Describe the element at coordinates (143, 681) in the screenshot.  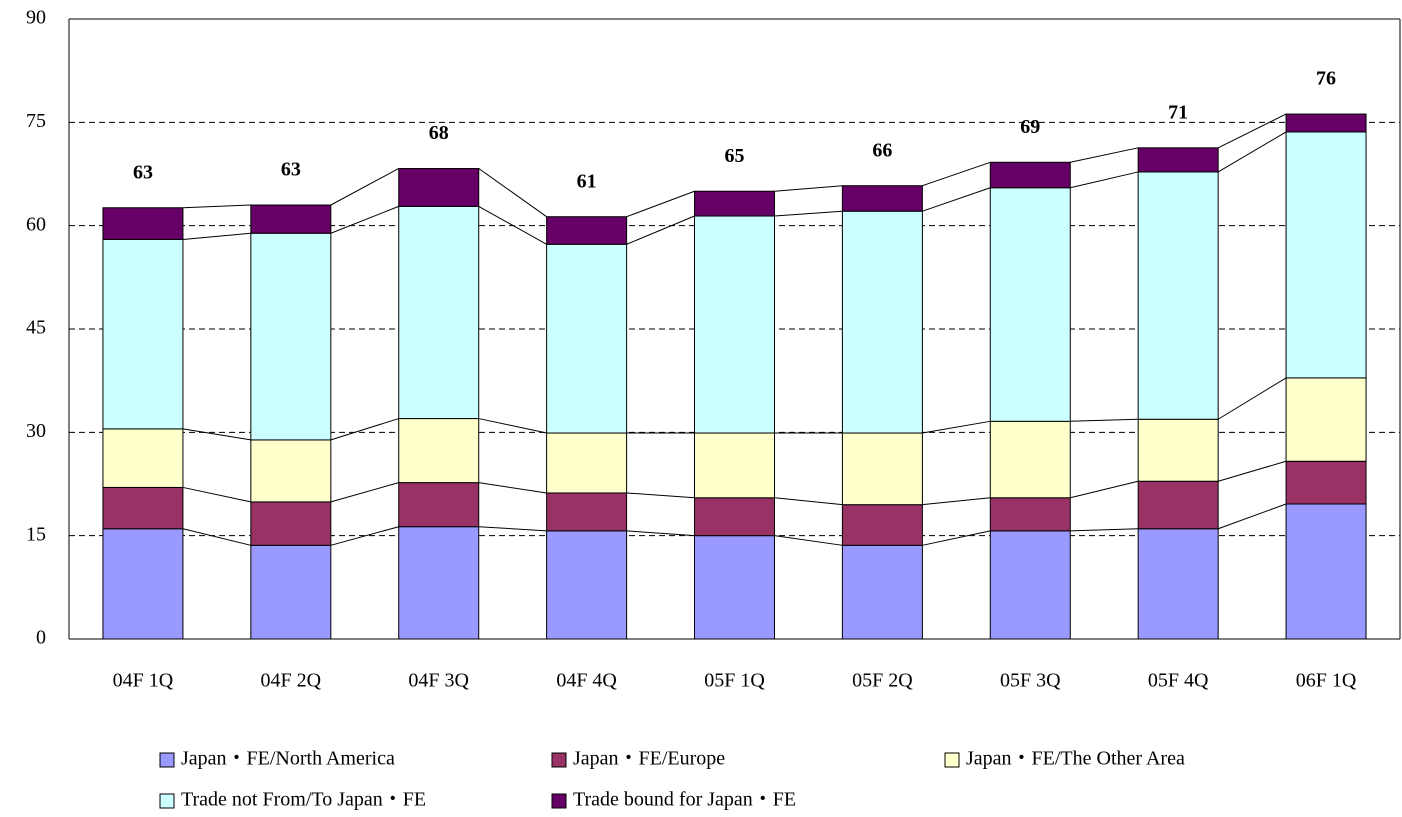
I see `x-tick-label: 04F 1Q` at that location.